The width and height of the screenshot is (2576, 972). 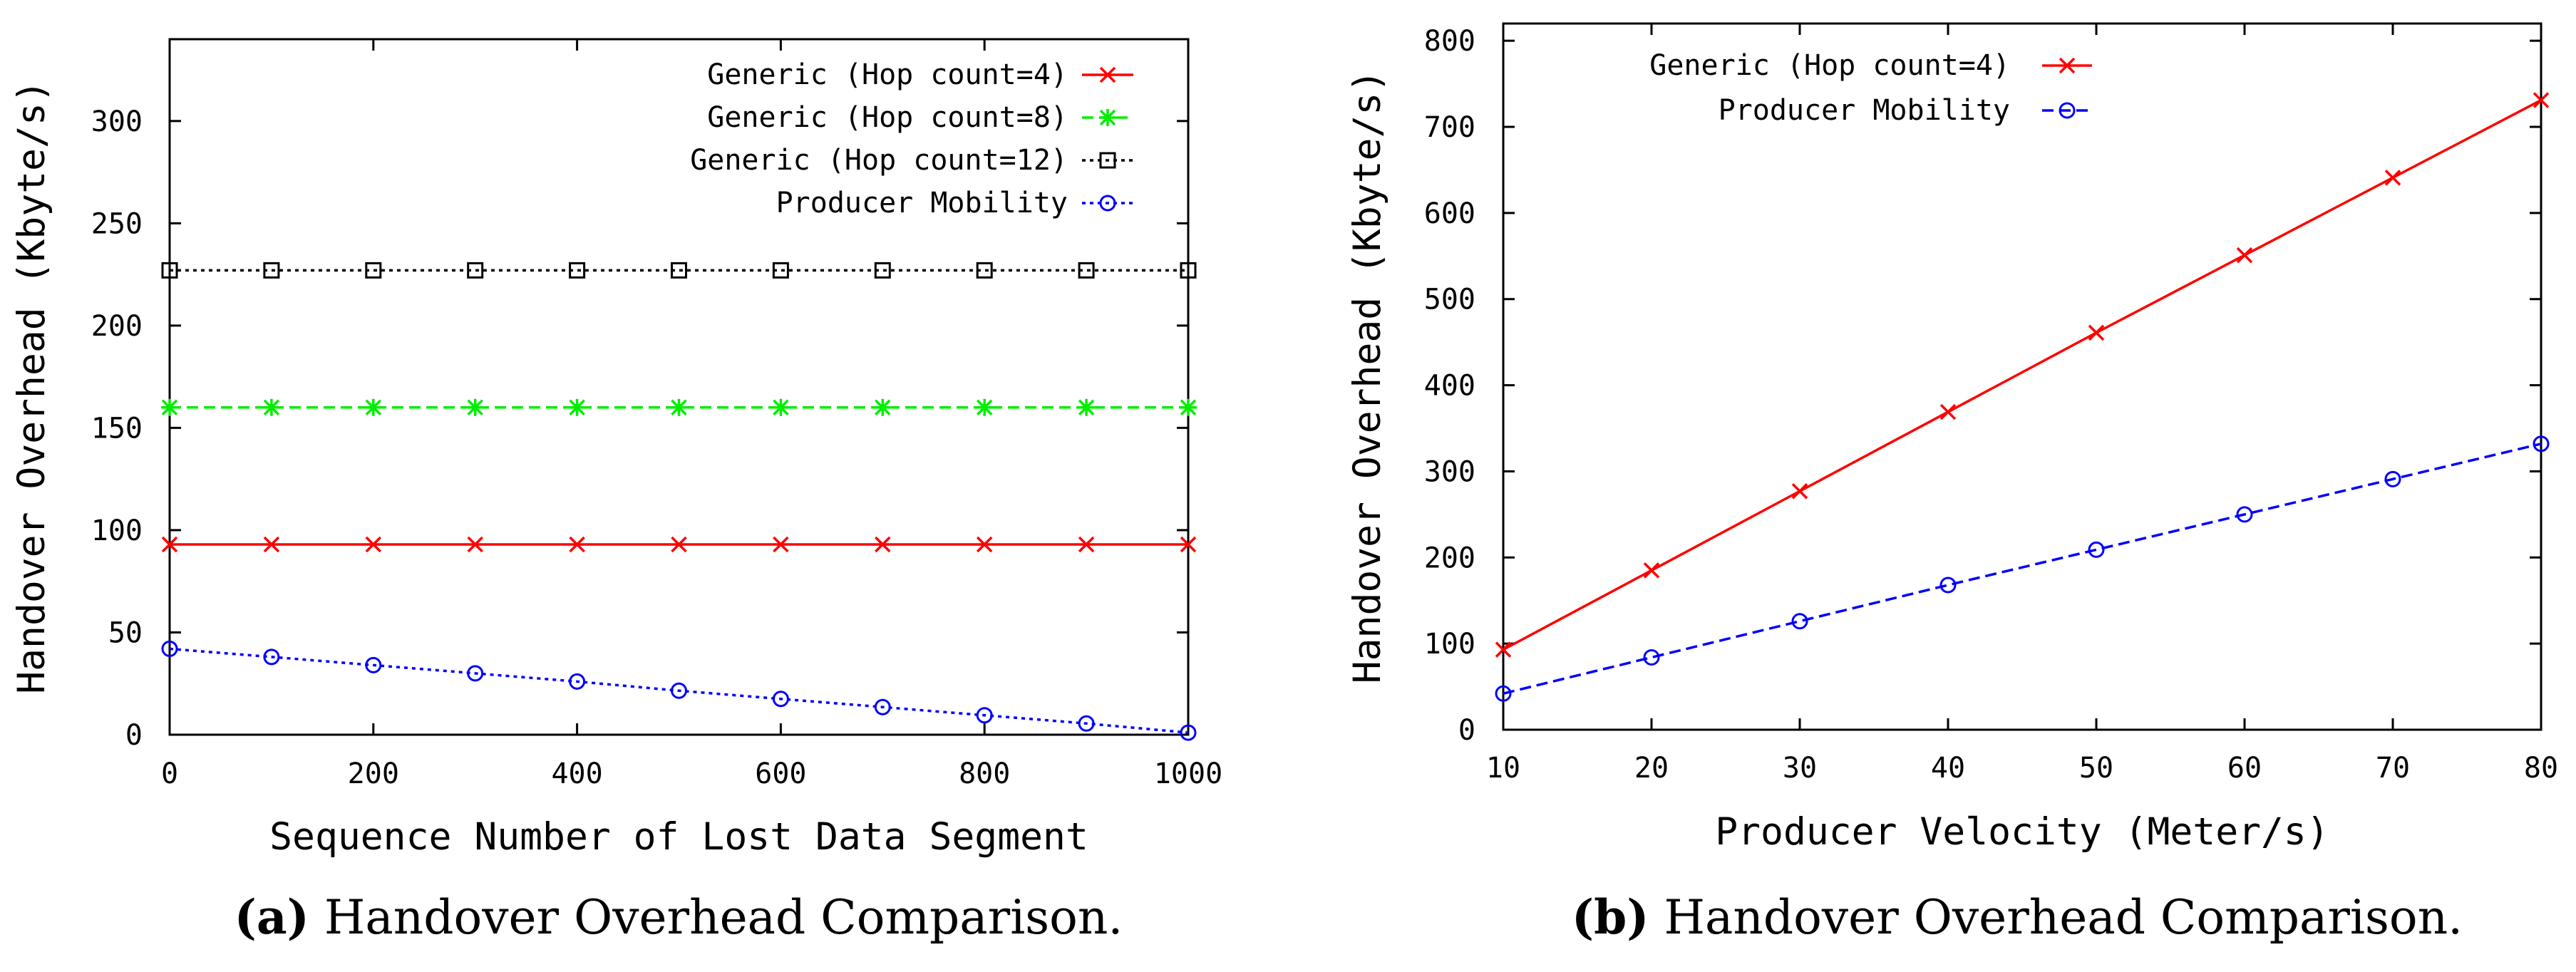 What do you see at coordinates (1449, 300) in the screenshot?
I see `y-tick-label: 500` at bounding box center [1449, 300].